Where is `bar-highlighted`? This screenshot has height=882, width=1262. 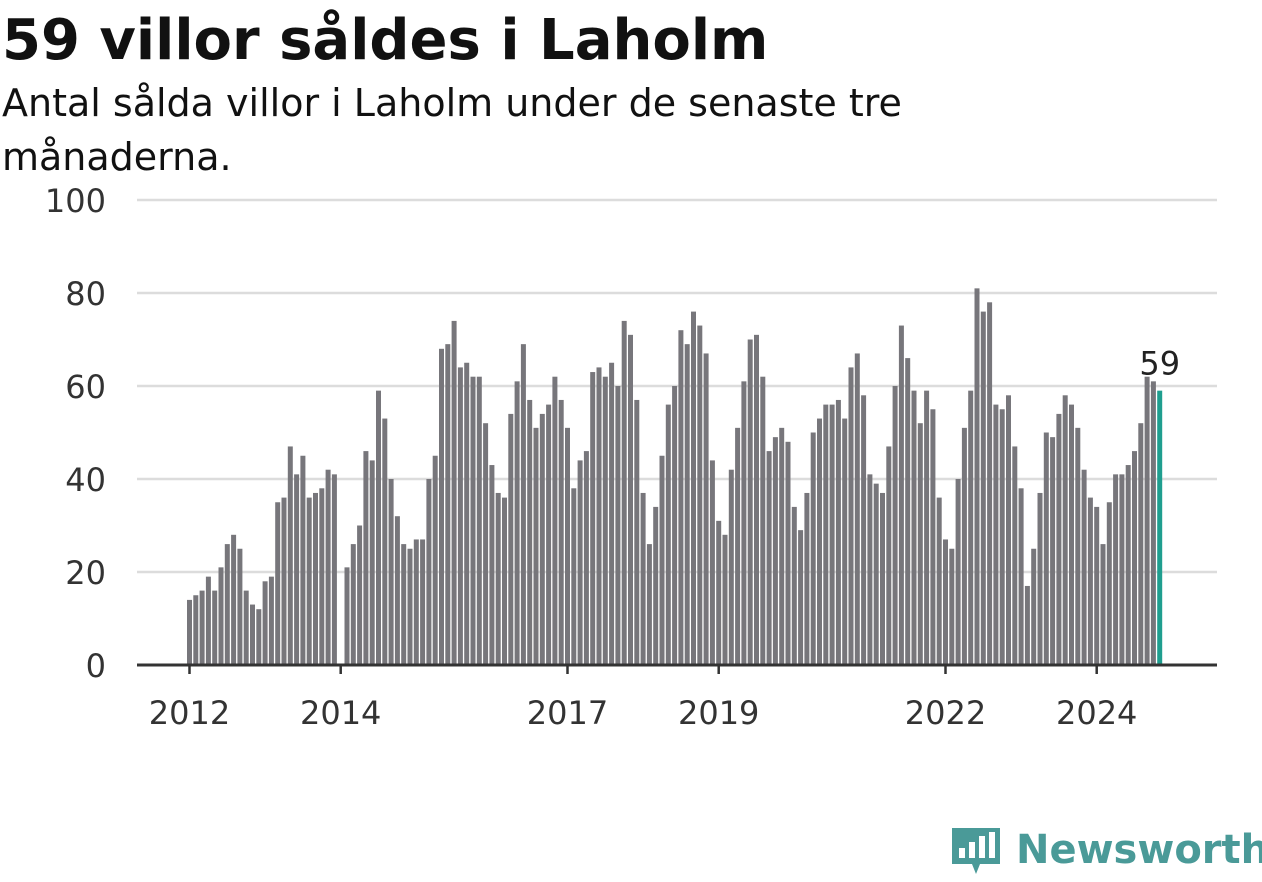 bar-highlighted is located at coordinates (1160, 527).